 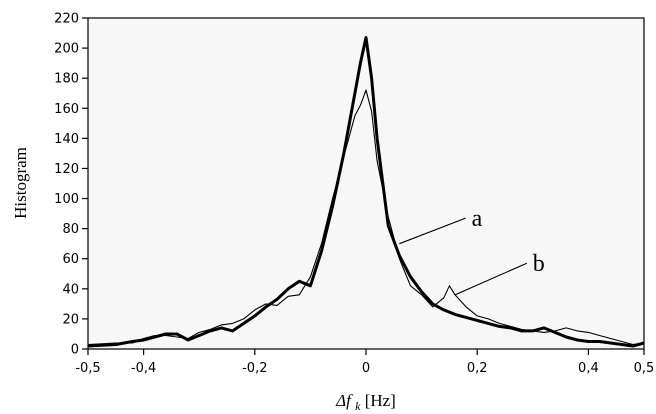 What do you see at coordinates (66, 19) in the screenshot?
I see `y-tick-label: 220` at bounding box center [66, 19].